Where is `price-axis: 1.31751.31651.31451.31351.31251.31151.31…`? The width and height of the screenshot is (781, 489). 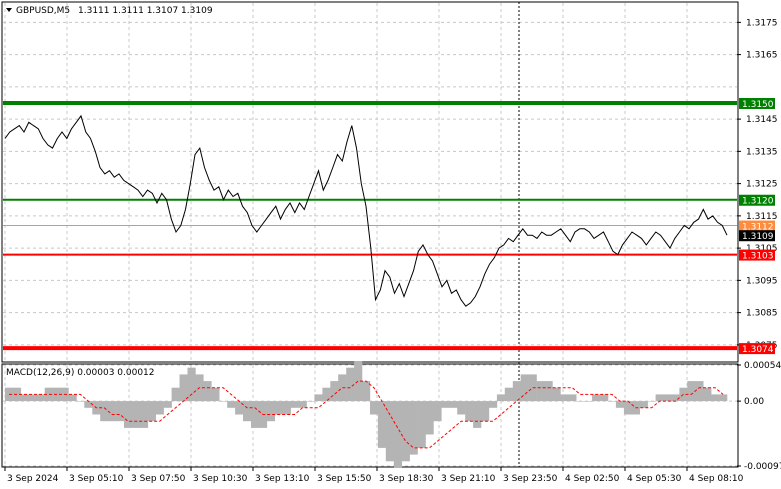 price-axis: 1.31751.31651.31451.31351.31251.31151.31… is located at coordinates (757, 186).